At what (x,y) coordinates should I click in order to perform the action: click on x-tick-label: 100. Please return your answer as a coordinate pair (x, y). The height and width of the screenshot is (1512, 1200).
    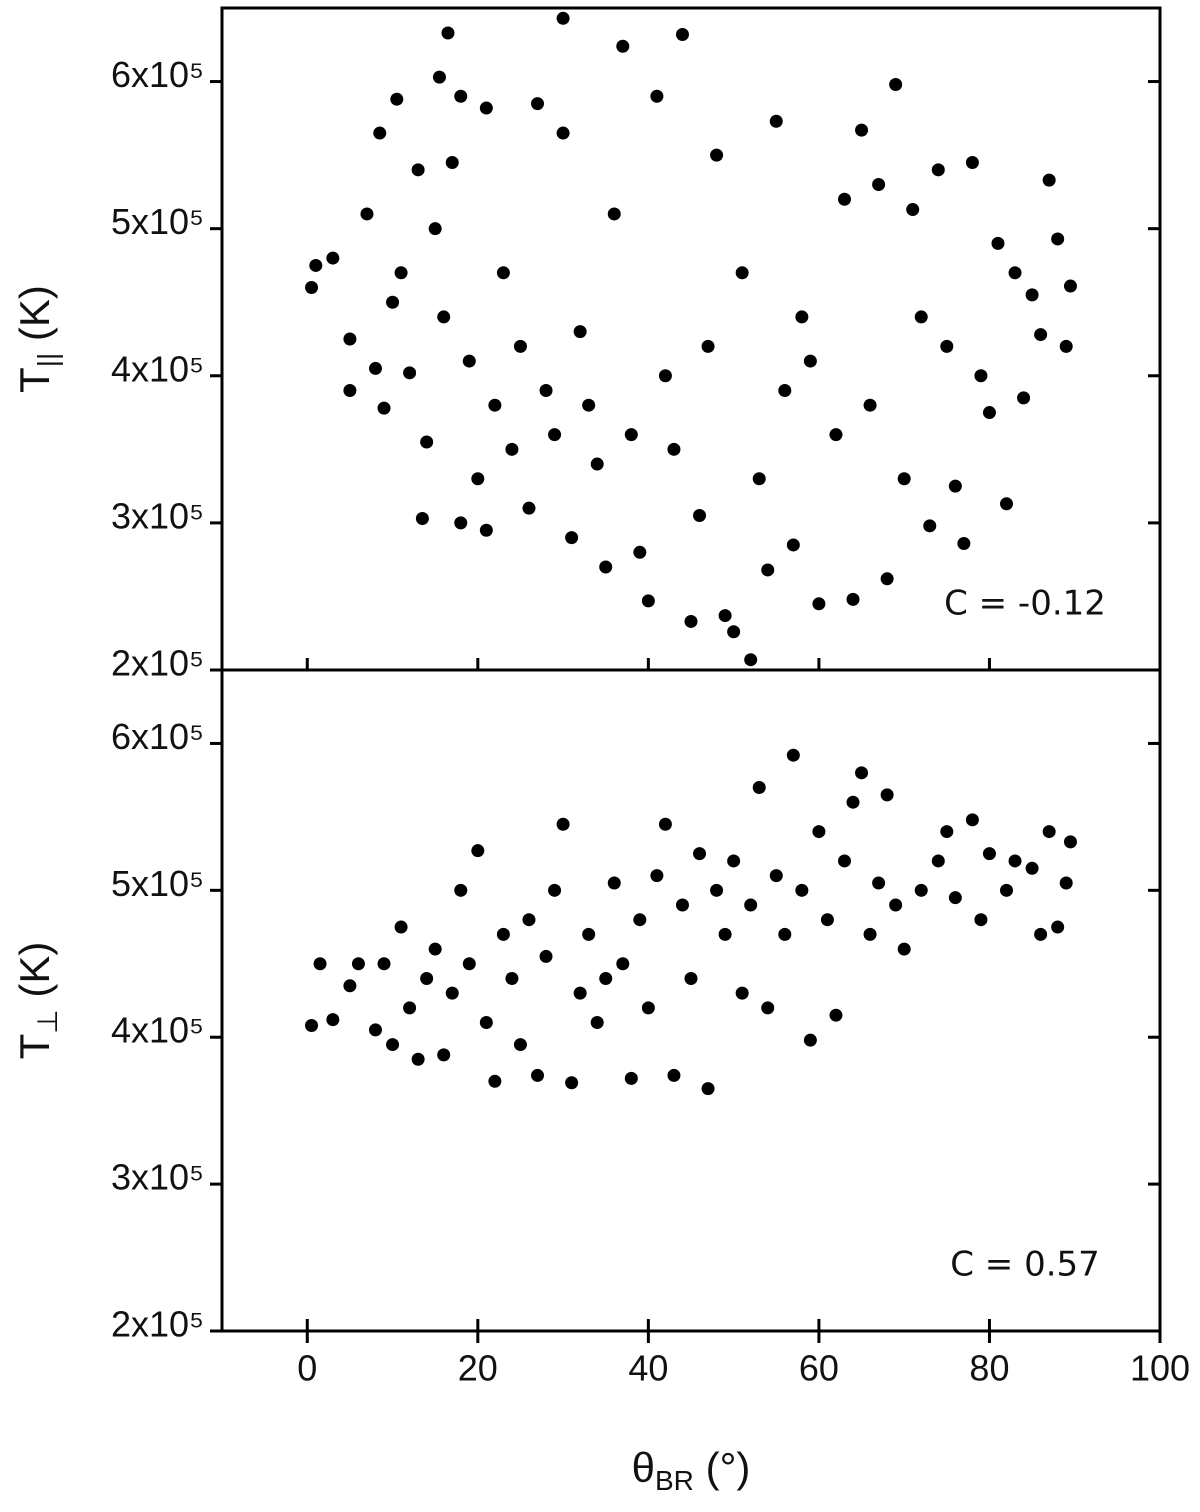
    Looking at the image, I should click on (1160, 1368).